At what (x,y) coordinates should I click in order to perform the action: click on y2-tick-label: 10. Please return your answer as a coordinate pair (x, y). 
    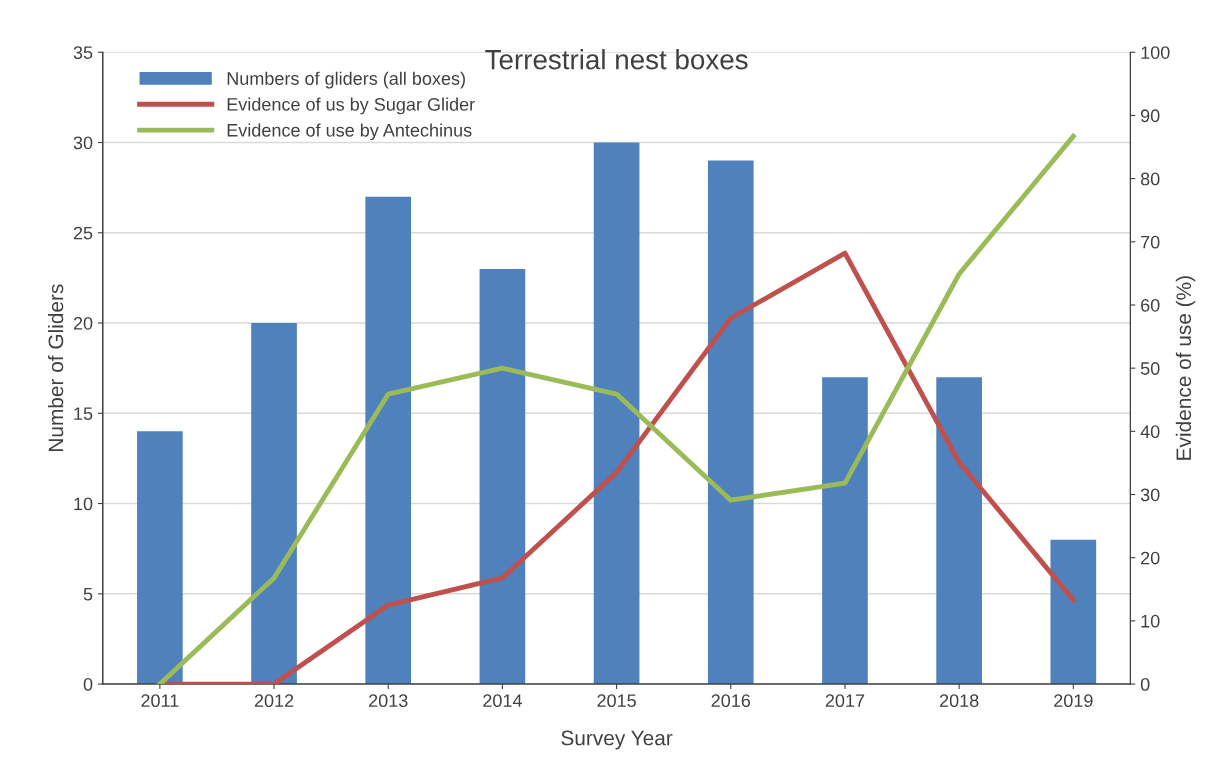
    Looking at the image, I should click on (1150, 621).